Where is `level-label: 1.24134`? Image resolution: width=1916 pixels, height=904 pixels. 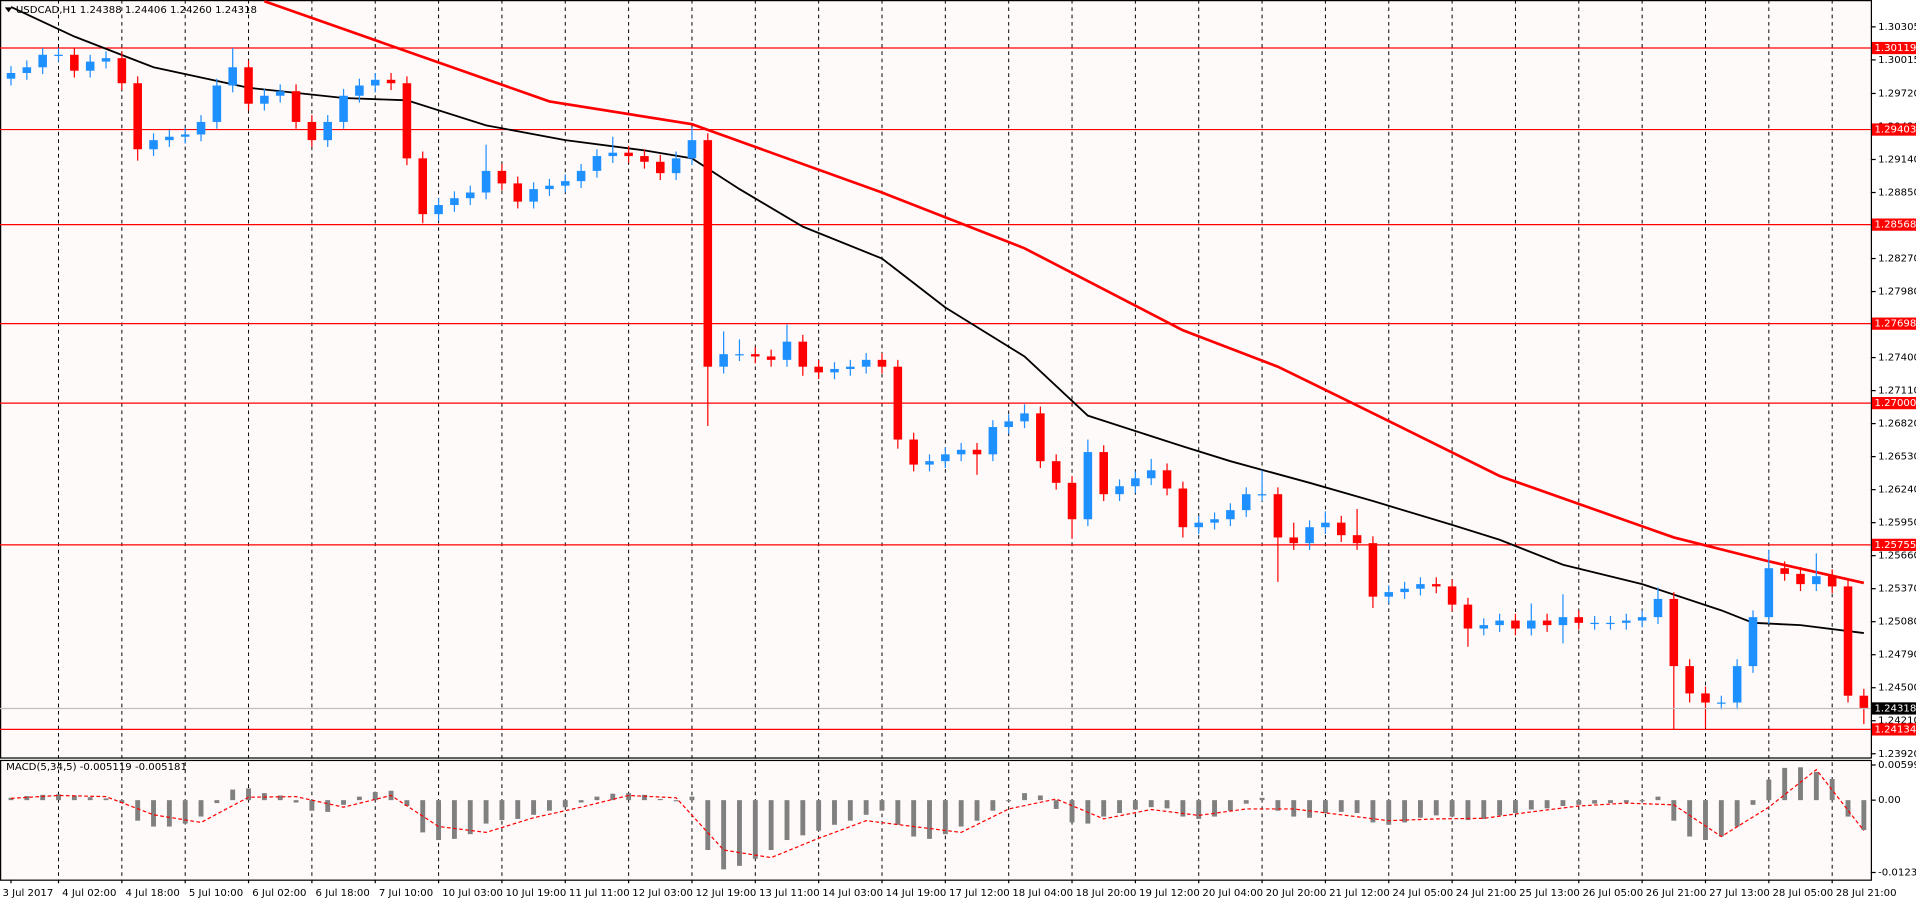 level-label: 1.24134 is located at coordinates (1895, 729).